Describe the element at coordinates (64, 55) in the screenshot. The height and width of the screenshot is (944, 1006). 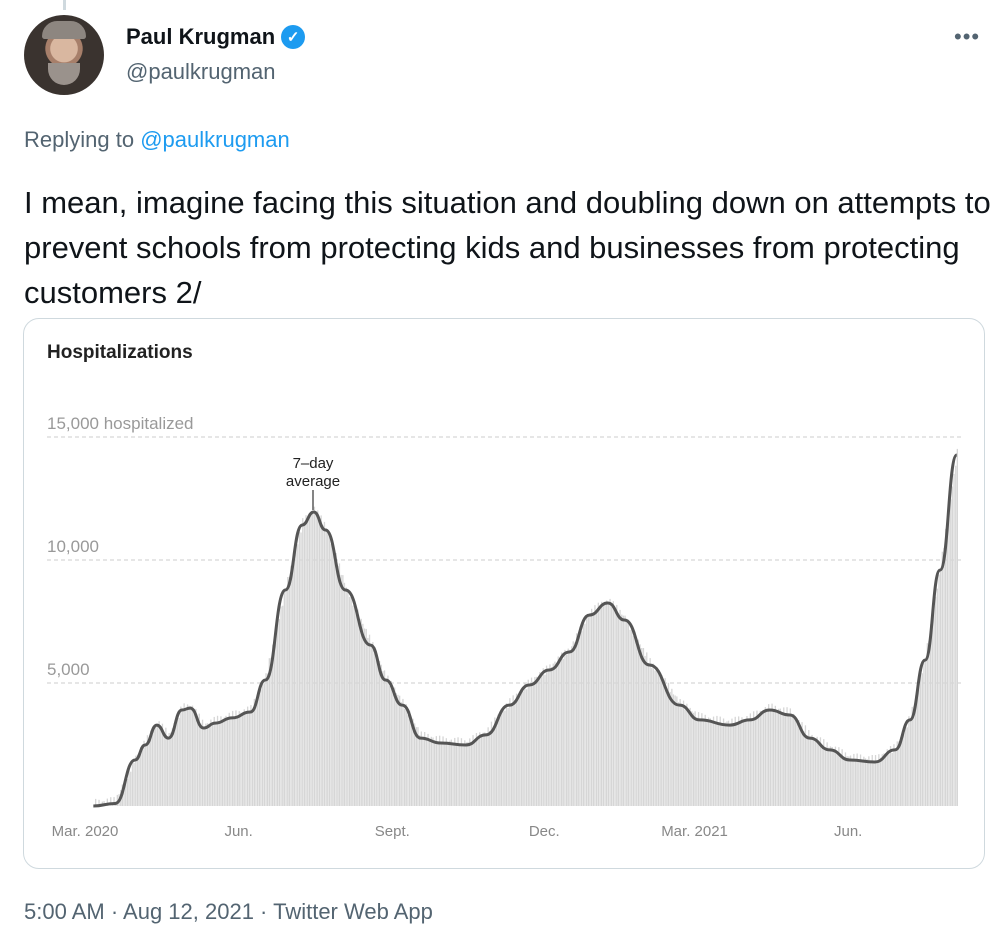
I see `avatar` at that location.